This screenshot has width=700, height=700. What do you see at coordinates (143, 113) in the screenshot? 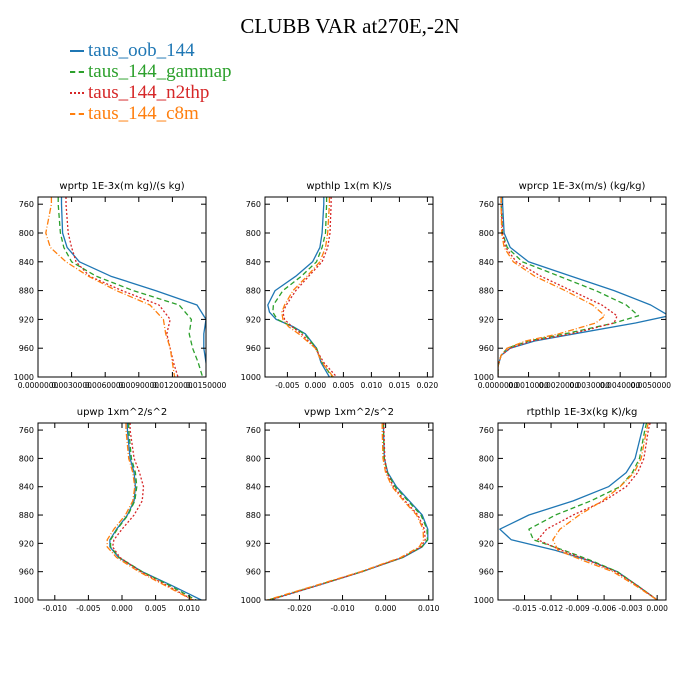
I see `legend-label: taus_144_c8m` at bounding box center [143, 113].